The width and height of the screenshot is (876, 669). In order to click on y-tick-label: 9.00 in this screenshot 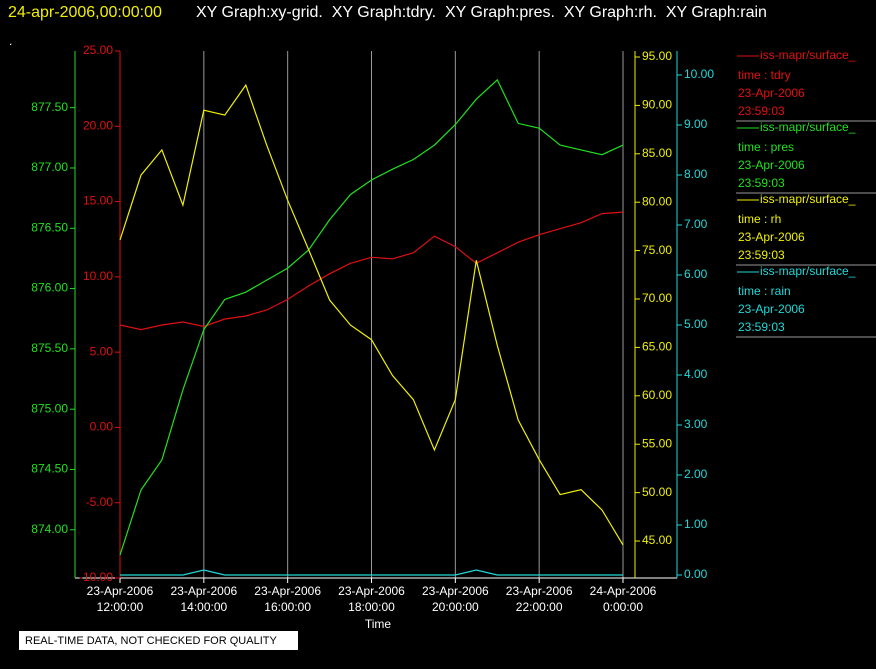, I will do `click(696, 124)`.